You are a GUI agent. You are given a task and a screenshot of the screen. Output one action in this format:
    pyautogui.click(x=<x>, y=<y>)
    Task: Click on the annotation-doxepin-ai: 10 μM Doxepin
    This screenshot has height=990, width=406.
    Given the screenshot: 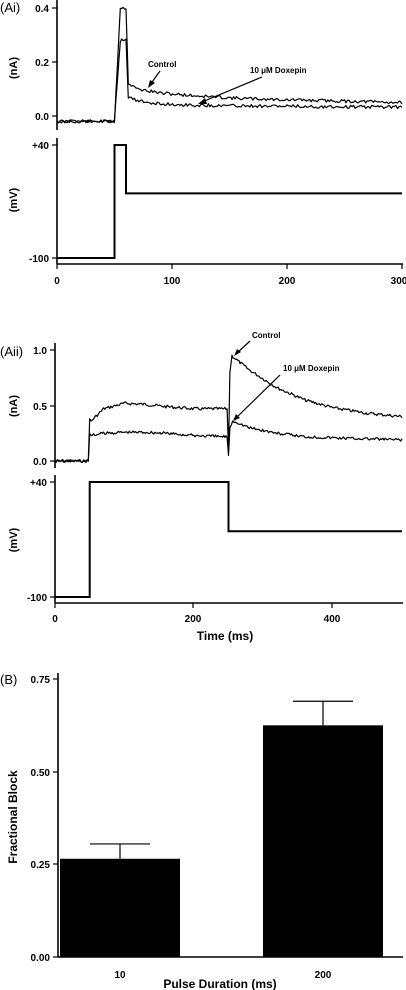 What is the action you would take?
    pyautogui.click(x=278, y=70)
    